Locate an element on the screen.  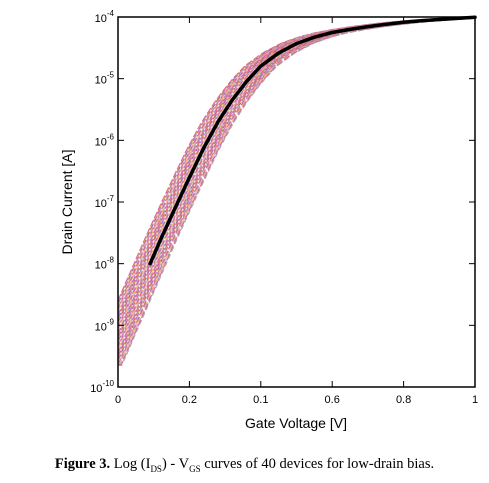
y-tick-label: 10⁻⁴ is located at coordinates (105, 17).